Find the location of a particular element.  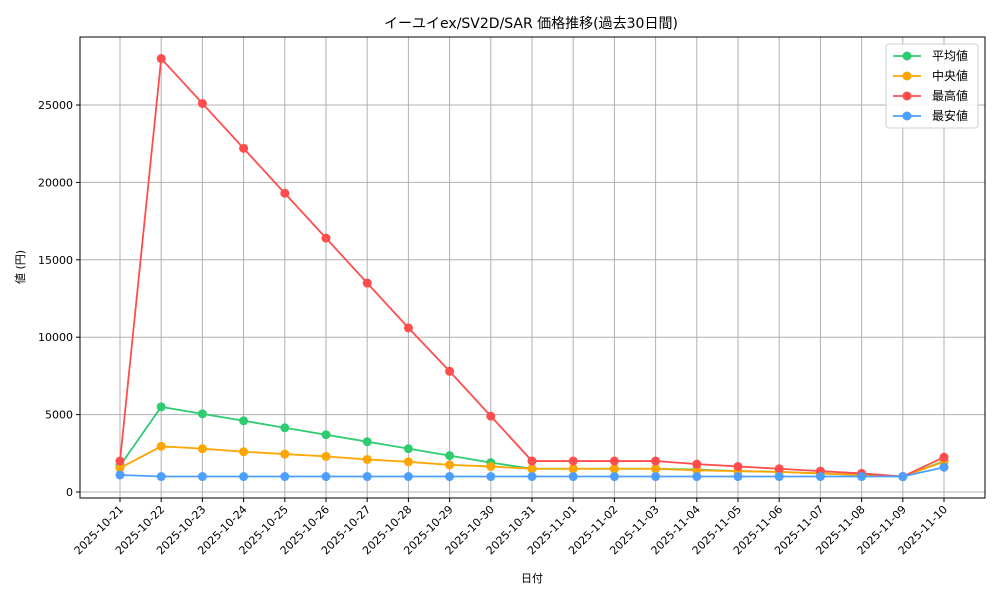

legend-item: 最安値 is located at coordinates (930, 115).